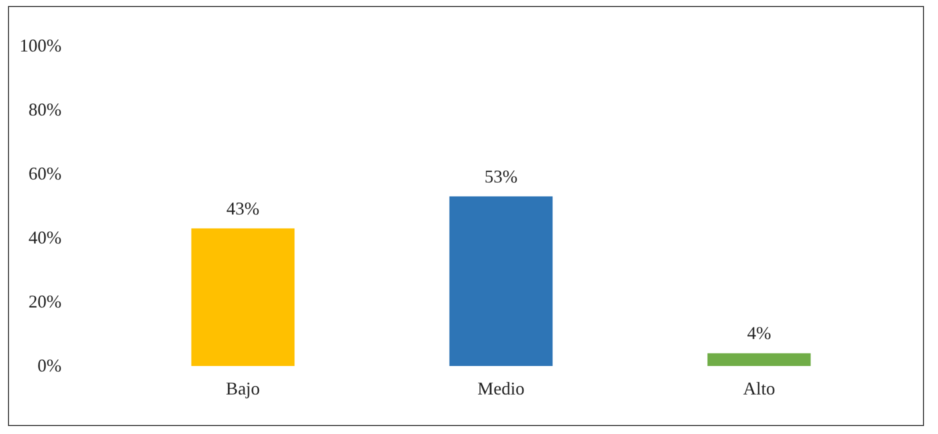 The width and height of the screenshot is (938, 434). What do you see at coordinates (501, 176) in the screenshot?
I see `data-label: 53%` at bounding box center [501, 176].